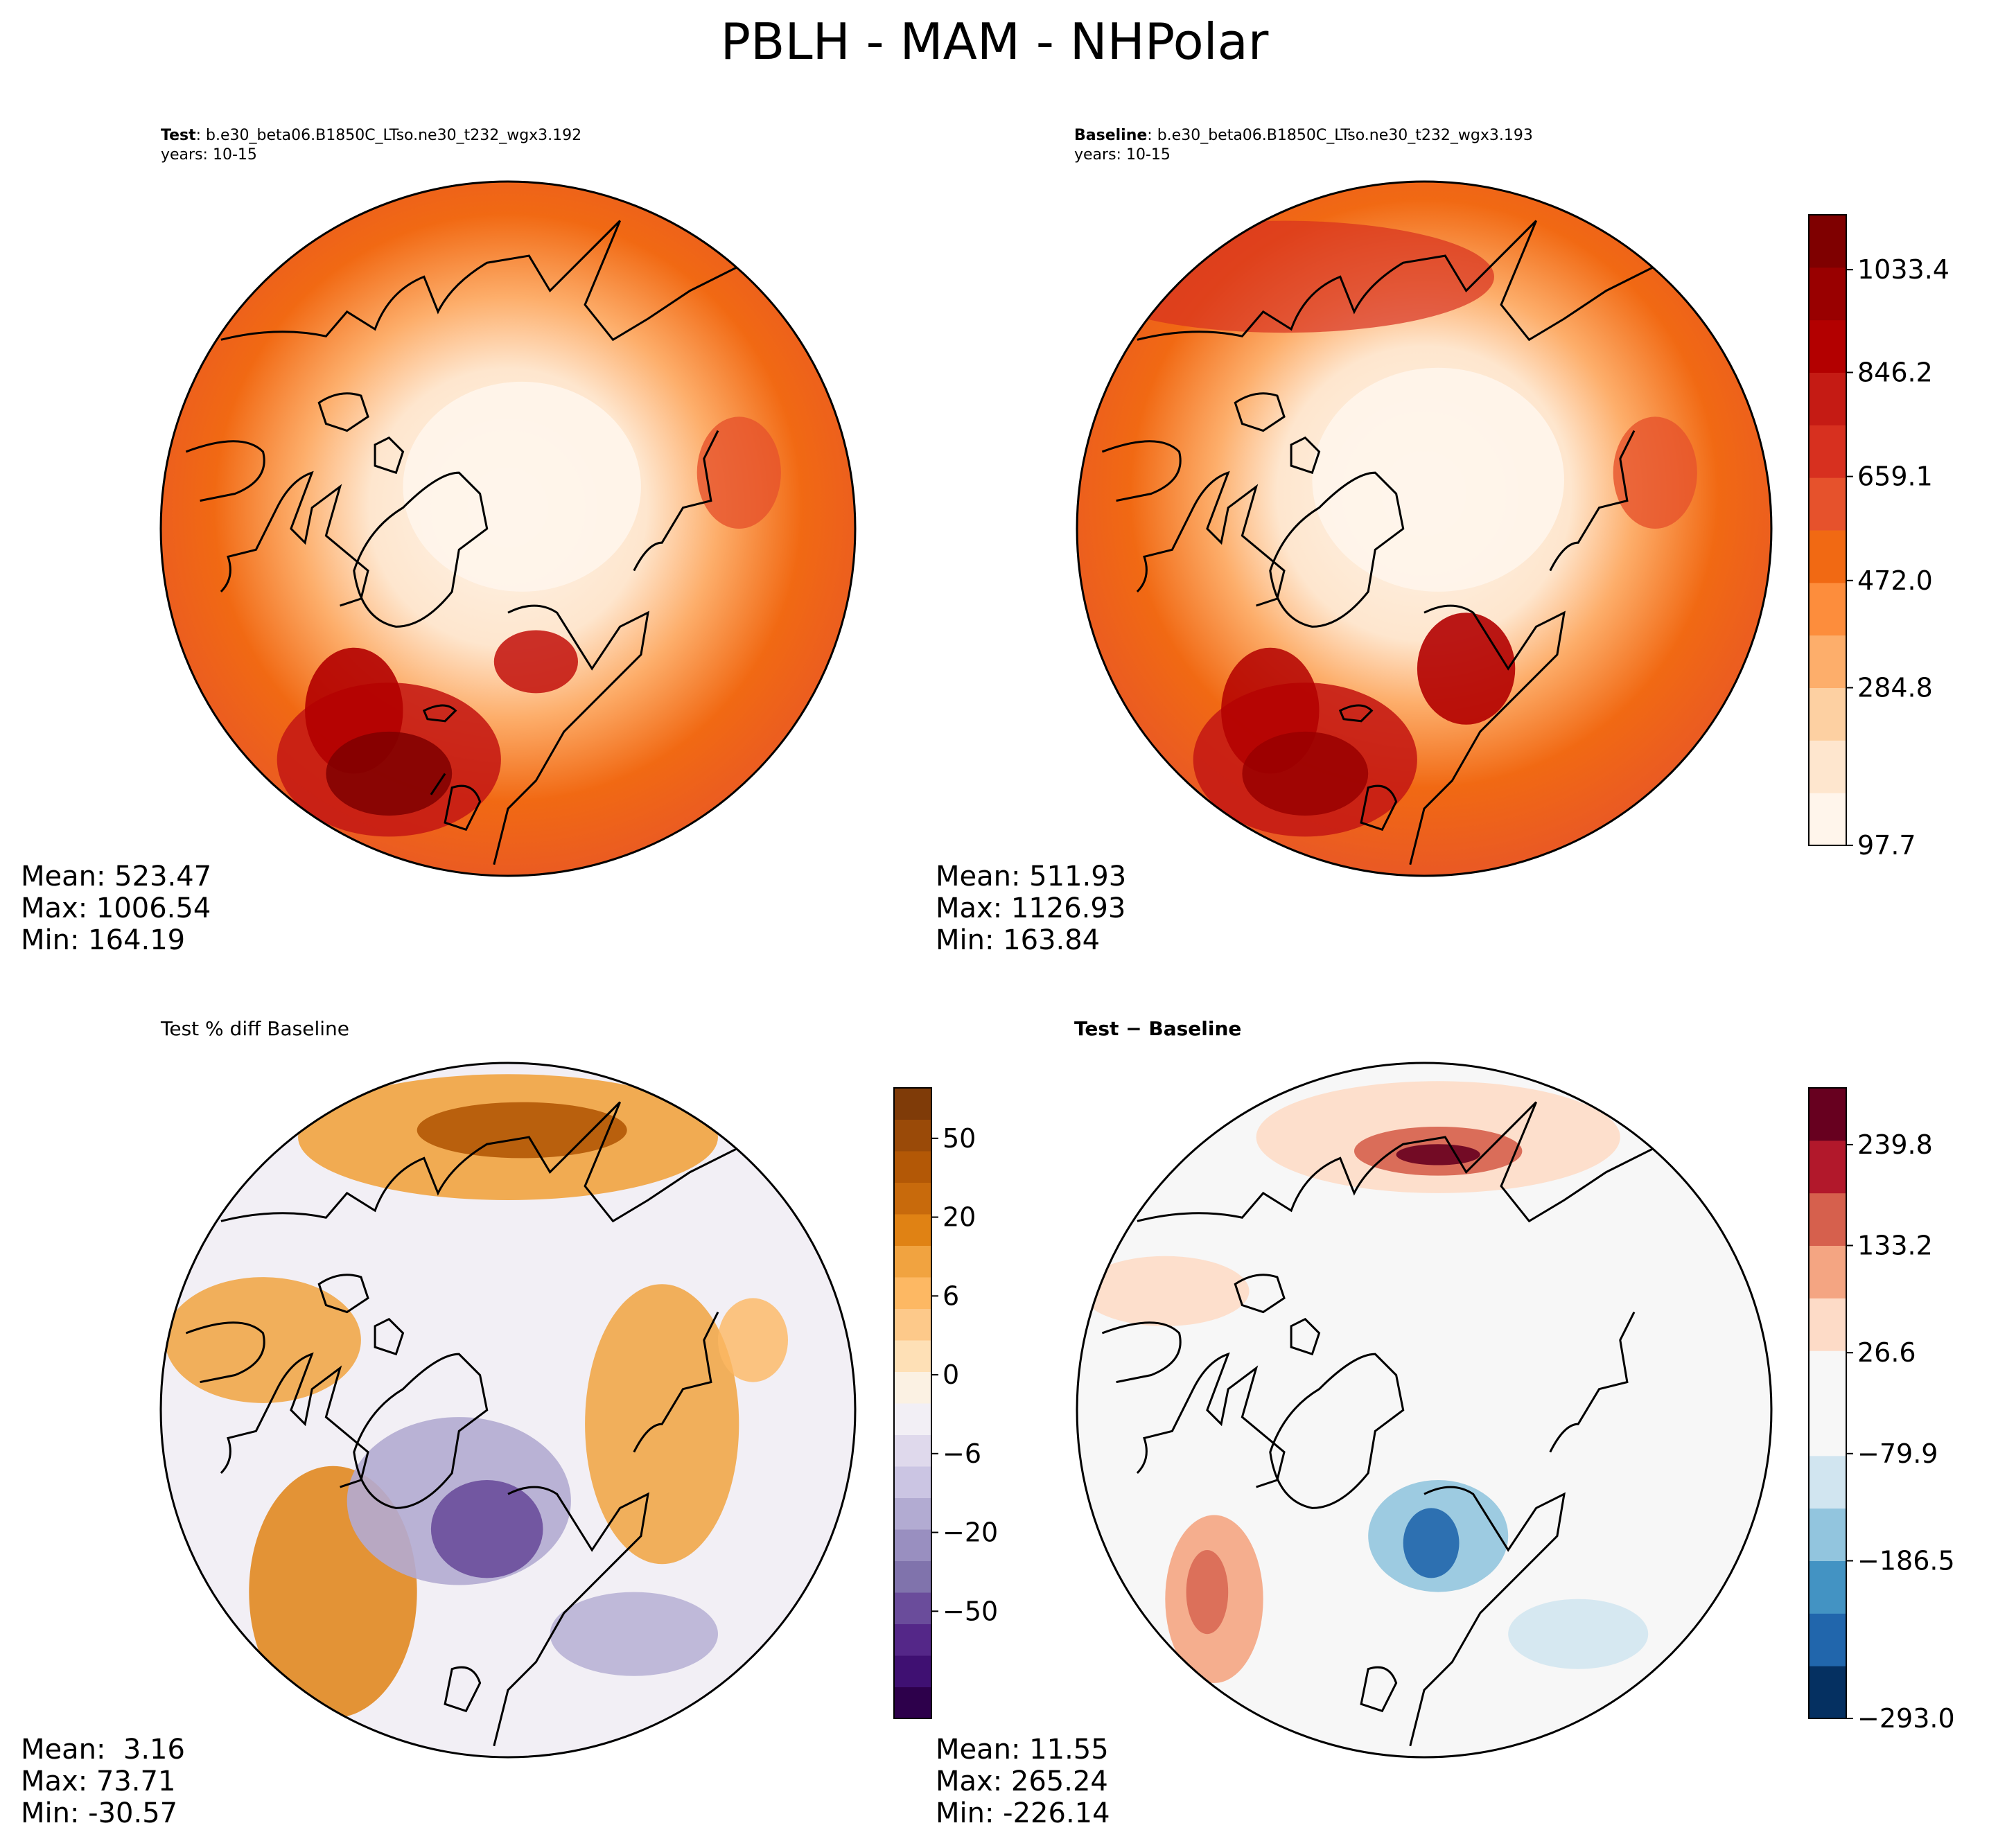  I want to click on abs-diff-title: Test − Baseline, so click(1158, 1028).